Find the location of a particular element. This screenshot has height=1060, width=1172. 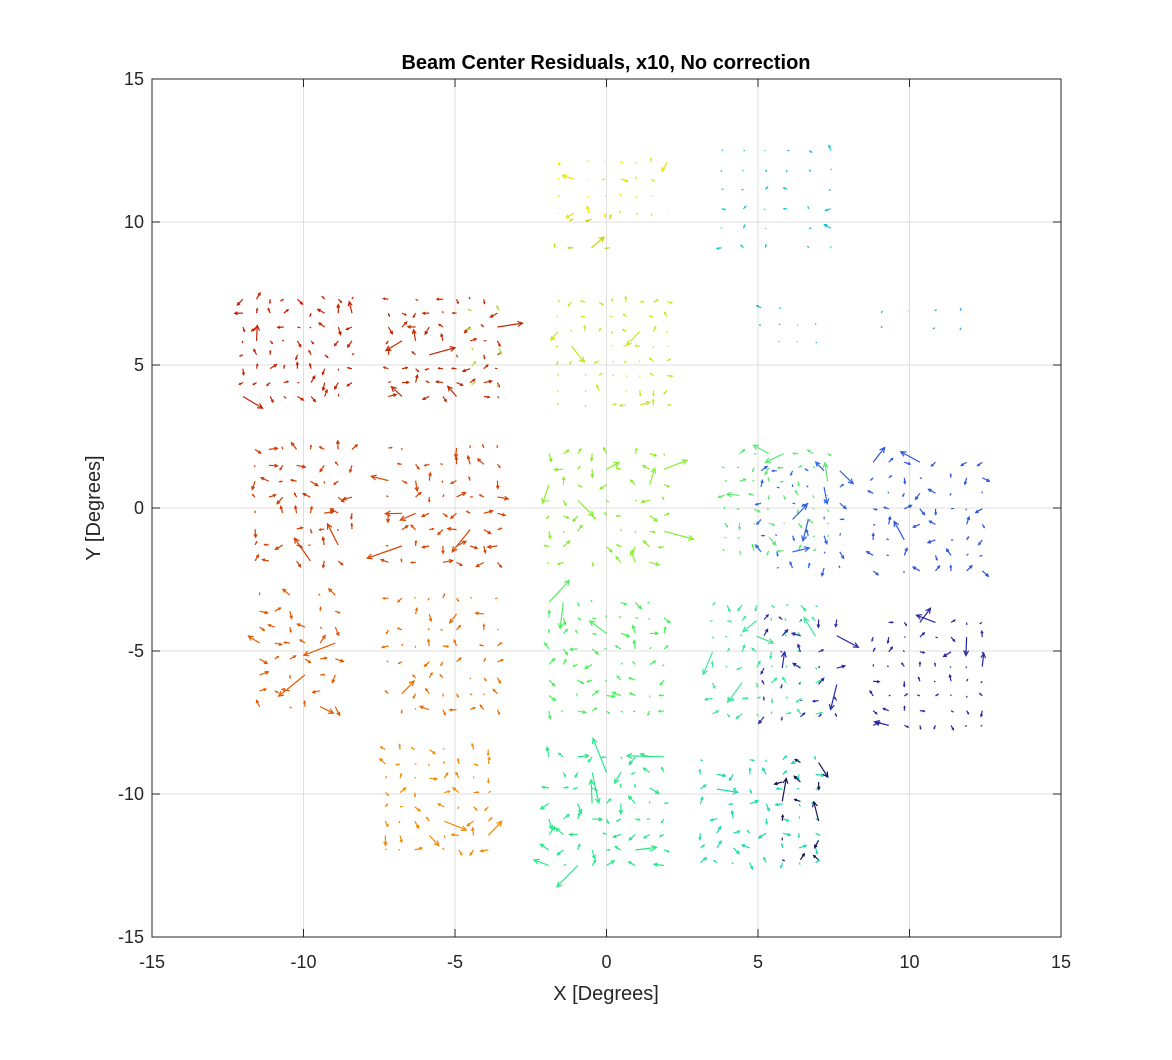

y-tick-label: 15 is located at coordinates (134, 79).